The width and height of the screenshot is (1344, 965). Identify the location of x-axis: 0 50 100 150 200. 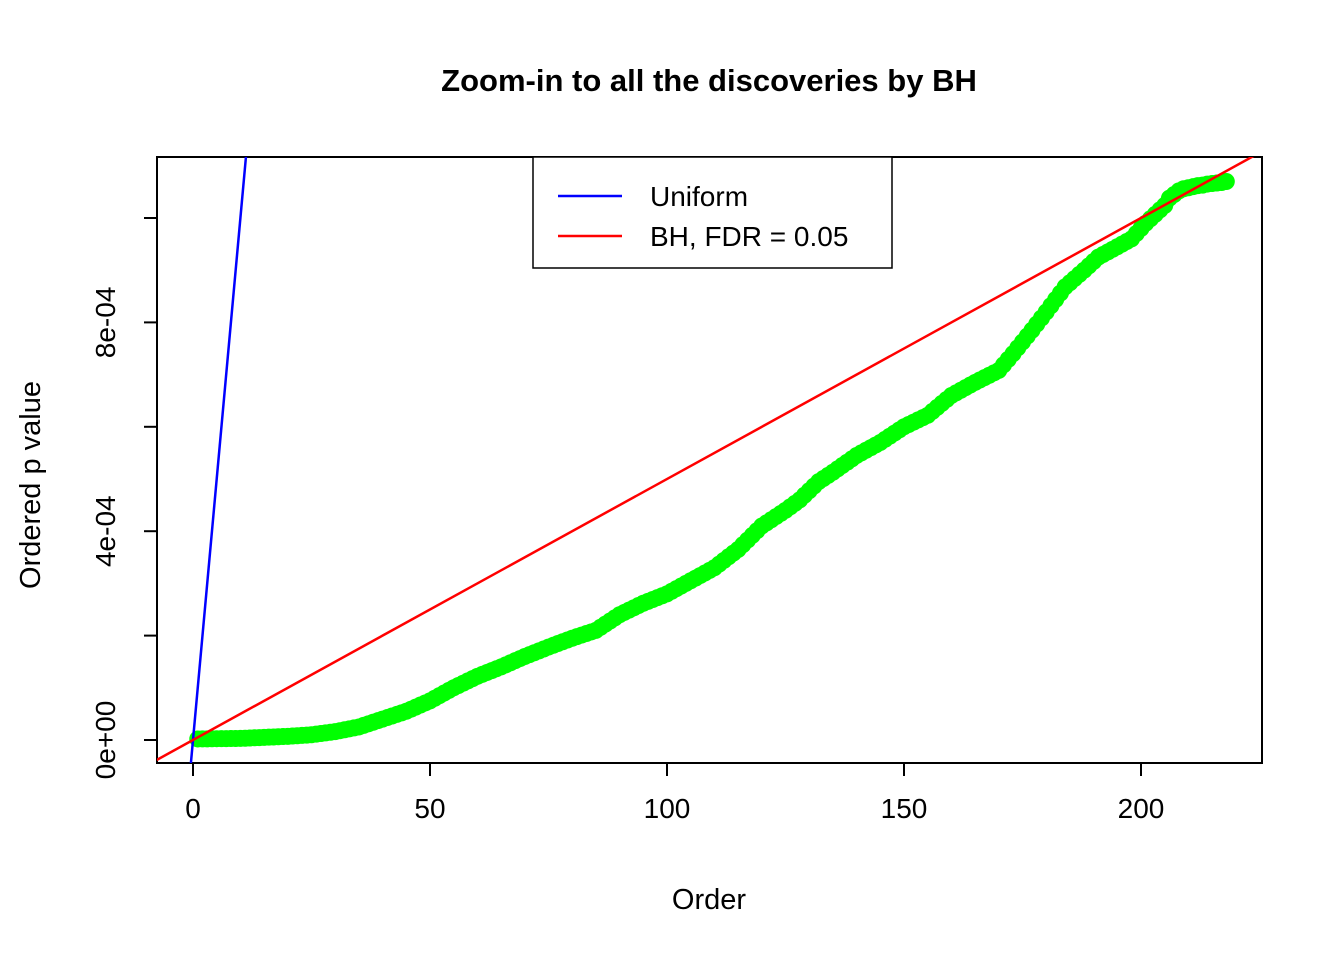
(674, 793).